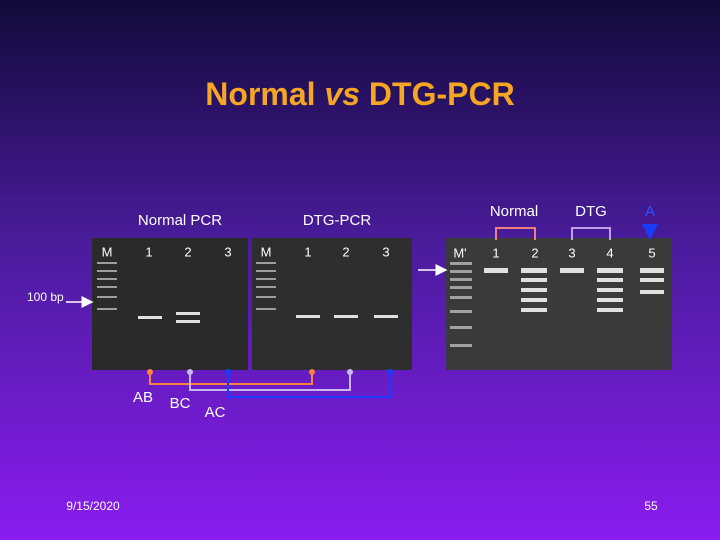  What do you see at coordinates (337, 220) in the screenshot?
I see `gel-header: DTG-PCR` at bounding box center [337, 220].